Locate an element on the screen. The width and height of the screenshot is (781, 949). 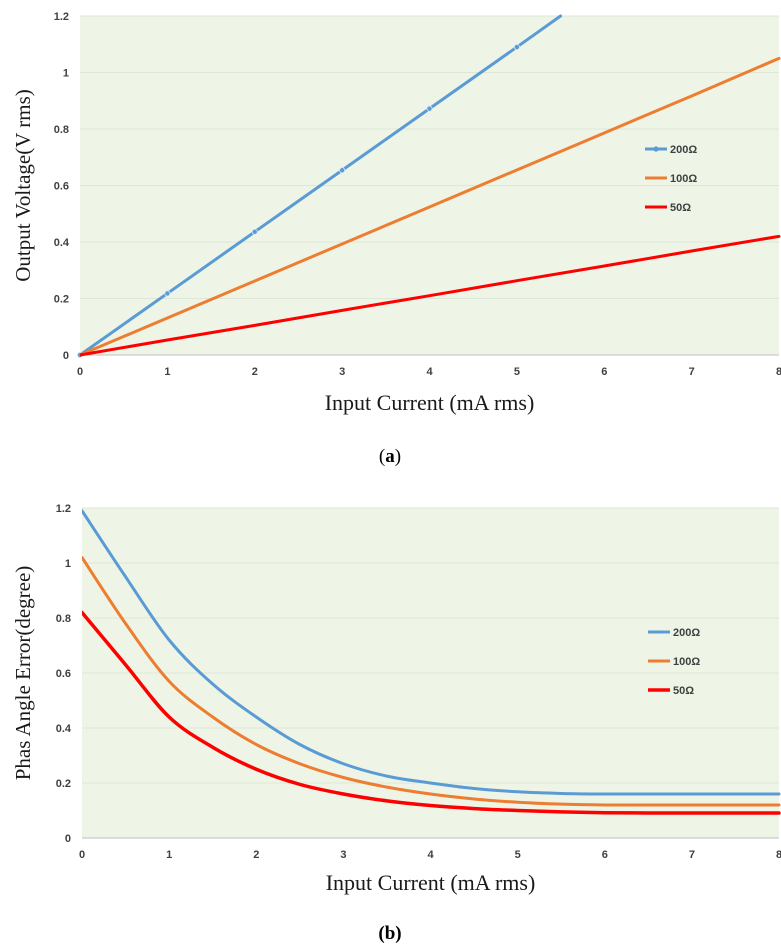
y-axis-label: Phas Angle Error(degree) is located at coordinates (23, 673).